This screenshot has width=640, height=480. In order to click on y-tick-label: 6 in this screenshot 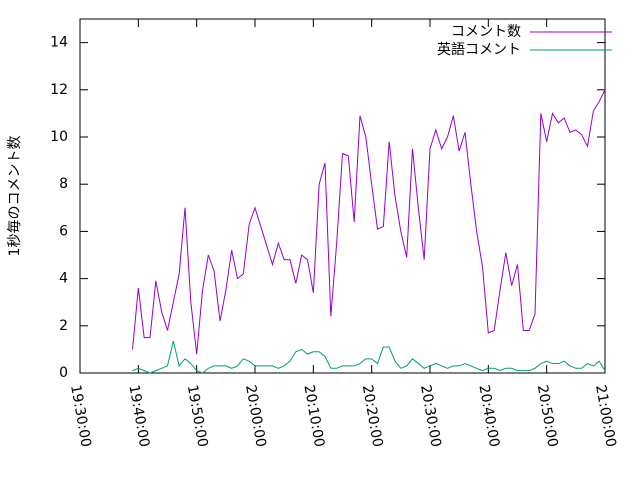, I will do `click(63, 231)`.